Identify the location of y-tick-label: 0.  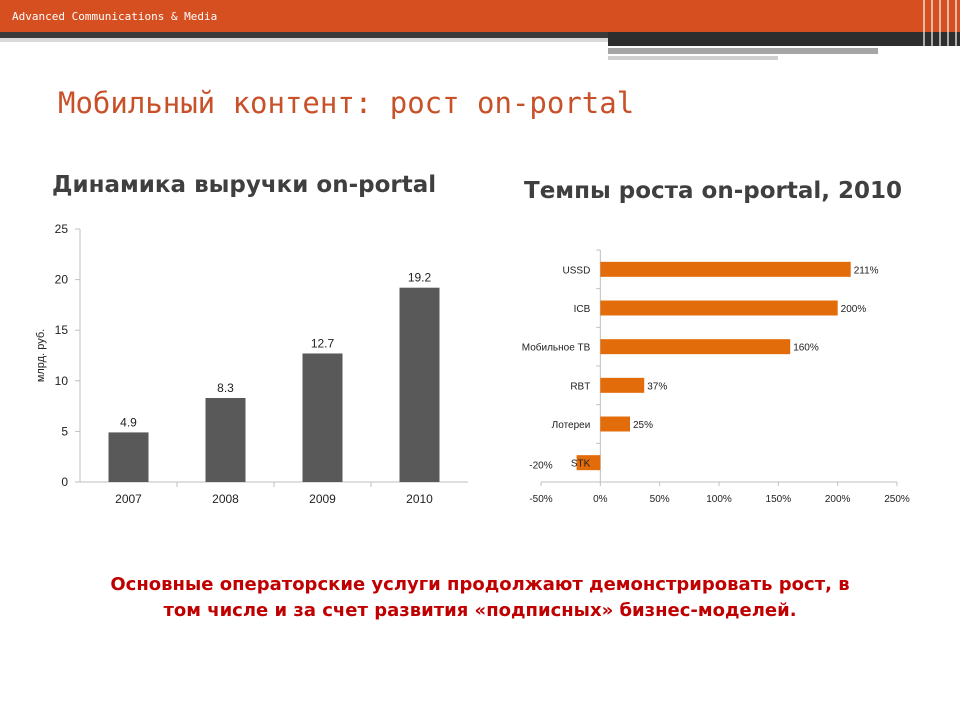
(64, 482).